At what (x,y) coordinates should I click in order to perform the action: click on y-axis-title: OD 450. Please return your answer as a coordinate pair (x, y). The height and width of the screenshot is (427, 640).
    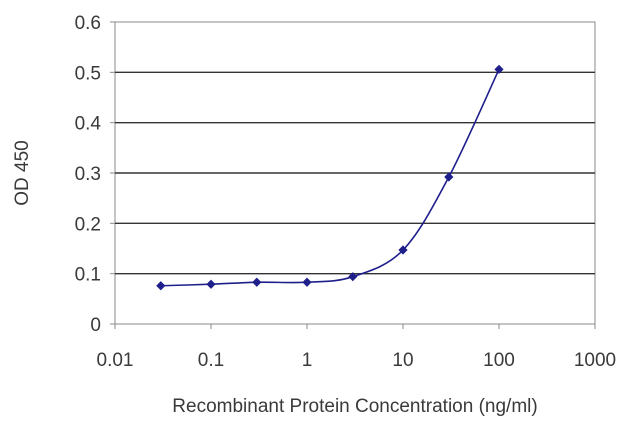
    Looking at the image, I should click on (22, 172).